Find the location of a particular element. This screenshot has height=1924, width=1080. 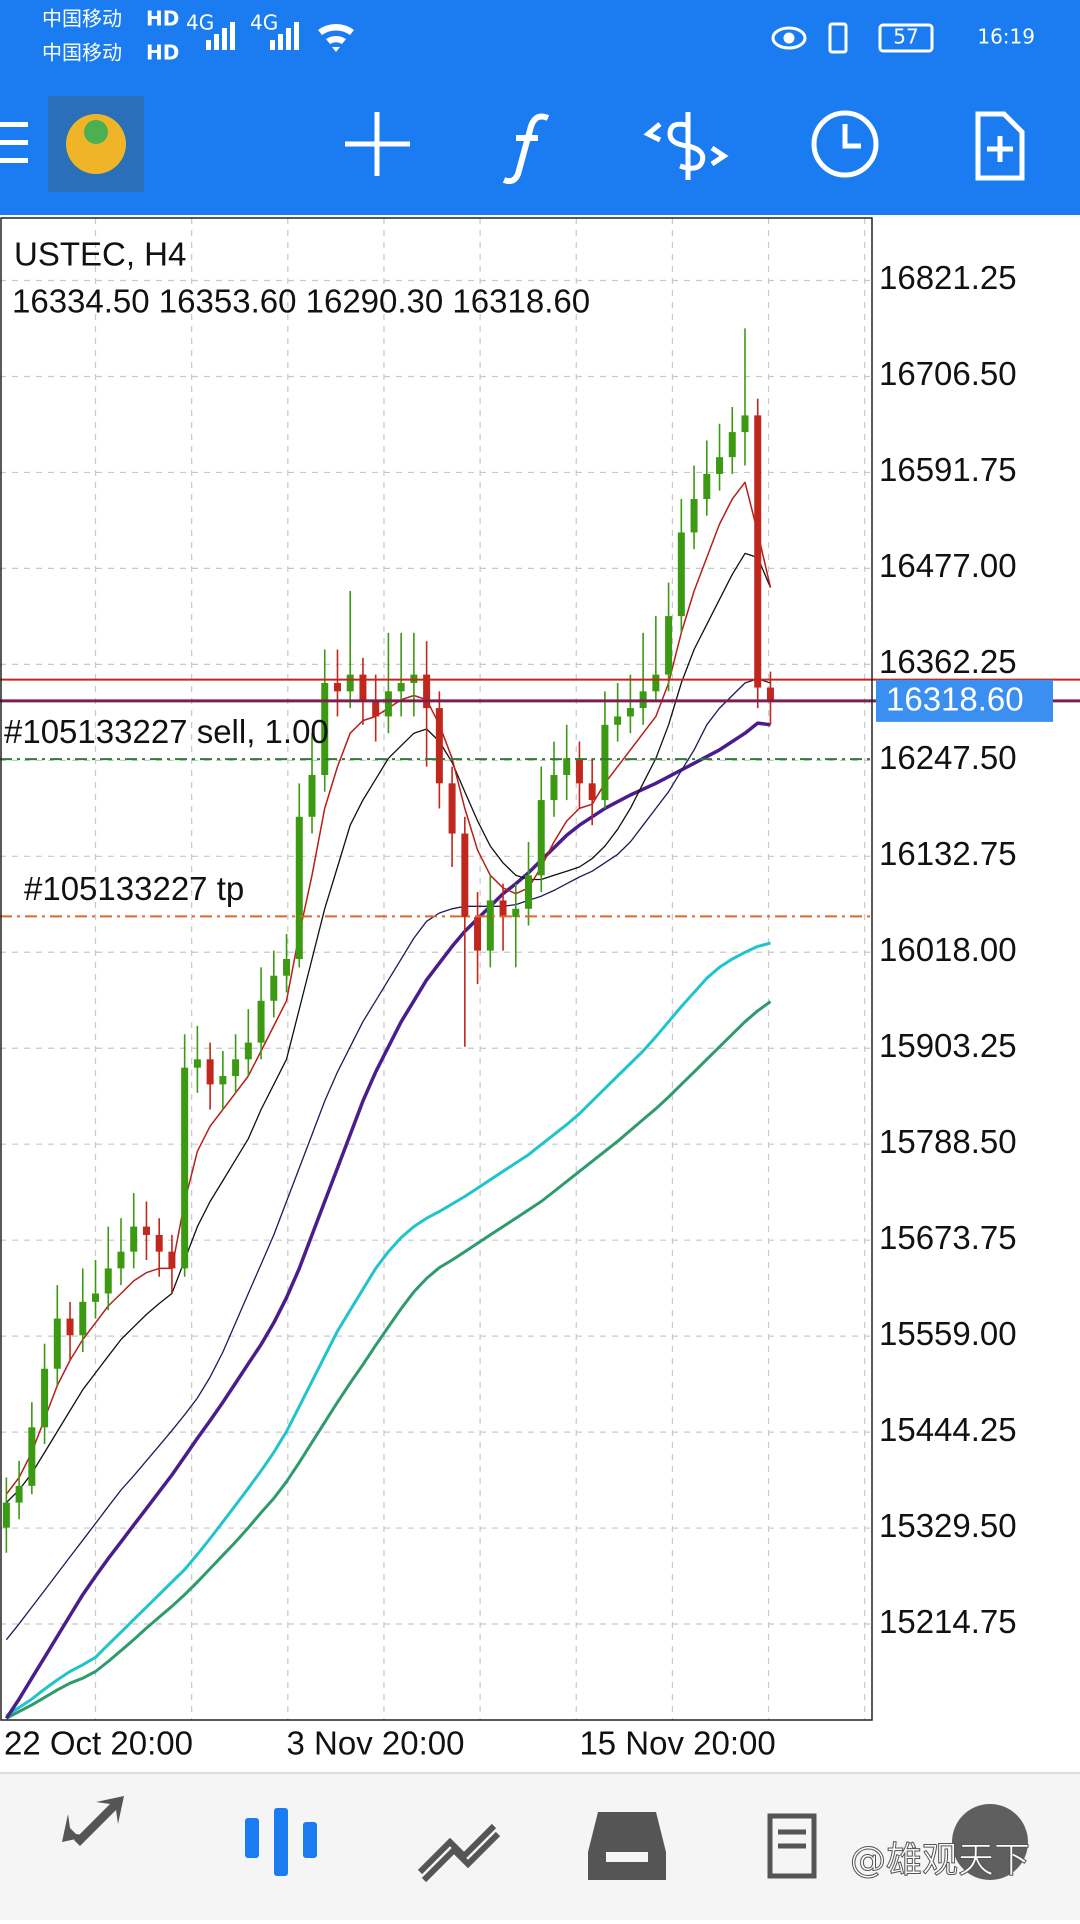

price-tag is located at coordinates (964, 700).